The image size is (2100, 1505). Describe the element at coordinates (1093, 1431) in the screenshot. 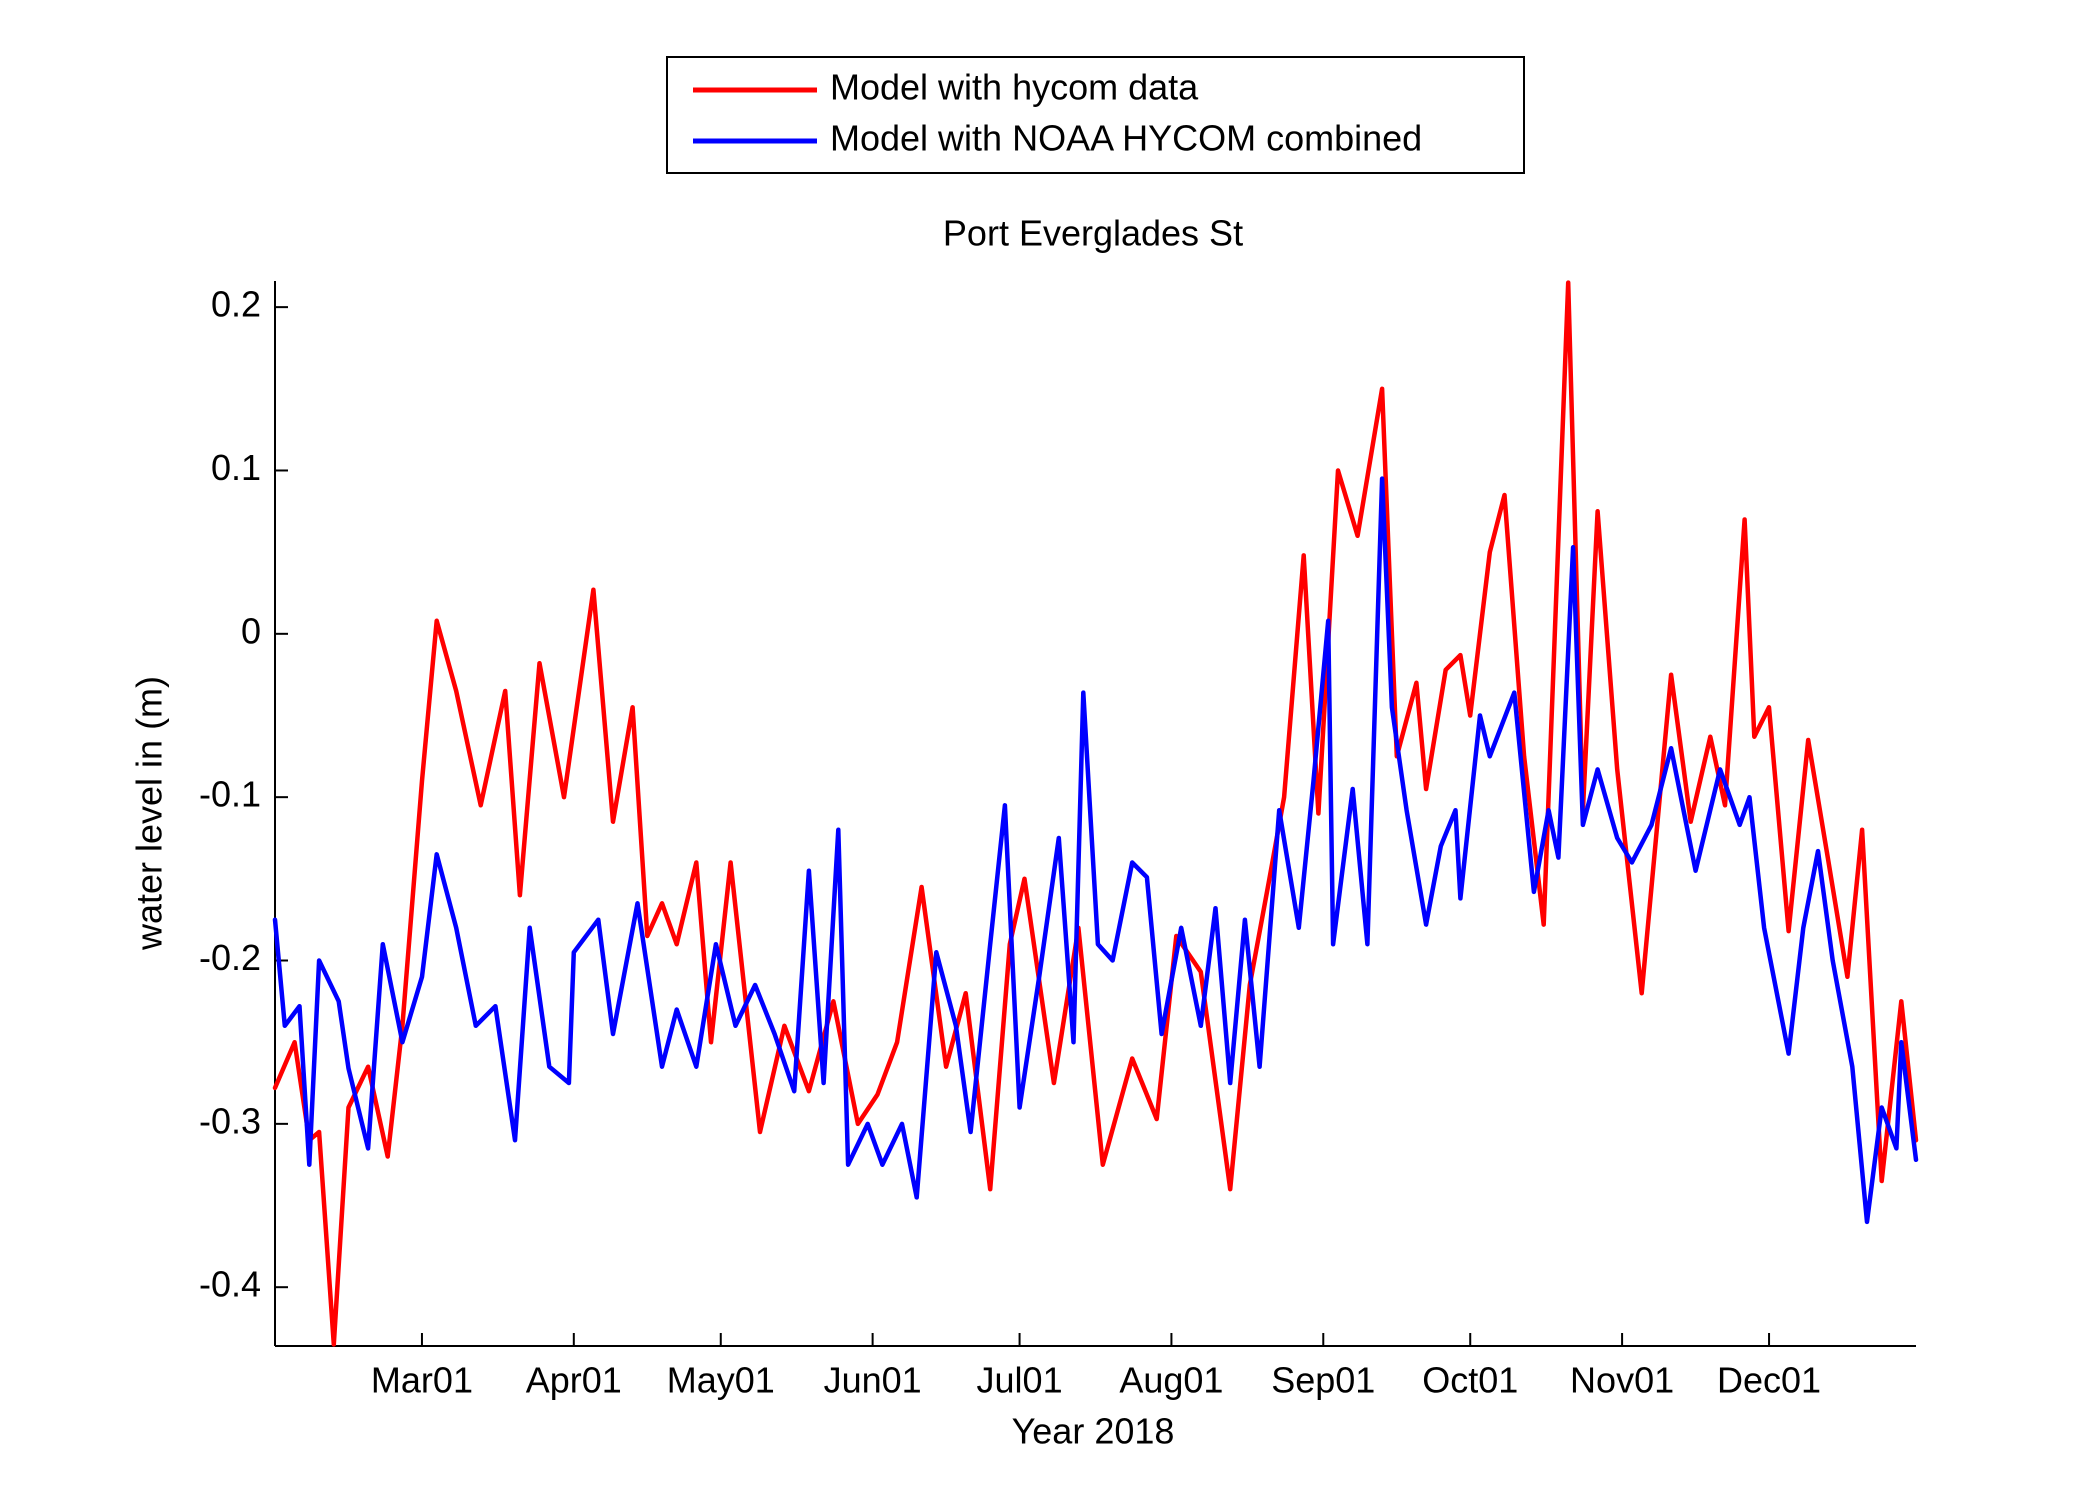

I see `x-axis-label: Year 2018` at that location.